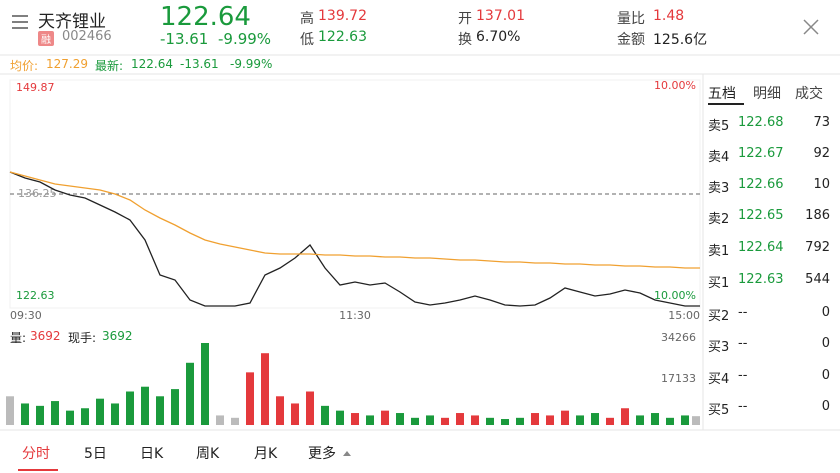 This screenshot has width=840, height=473. What do you see at coordinates (498, 37) in the screenshot?
I see `stat-value: 6.70%` at bounding box center [498, 37].